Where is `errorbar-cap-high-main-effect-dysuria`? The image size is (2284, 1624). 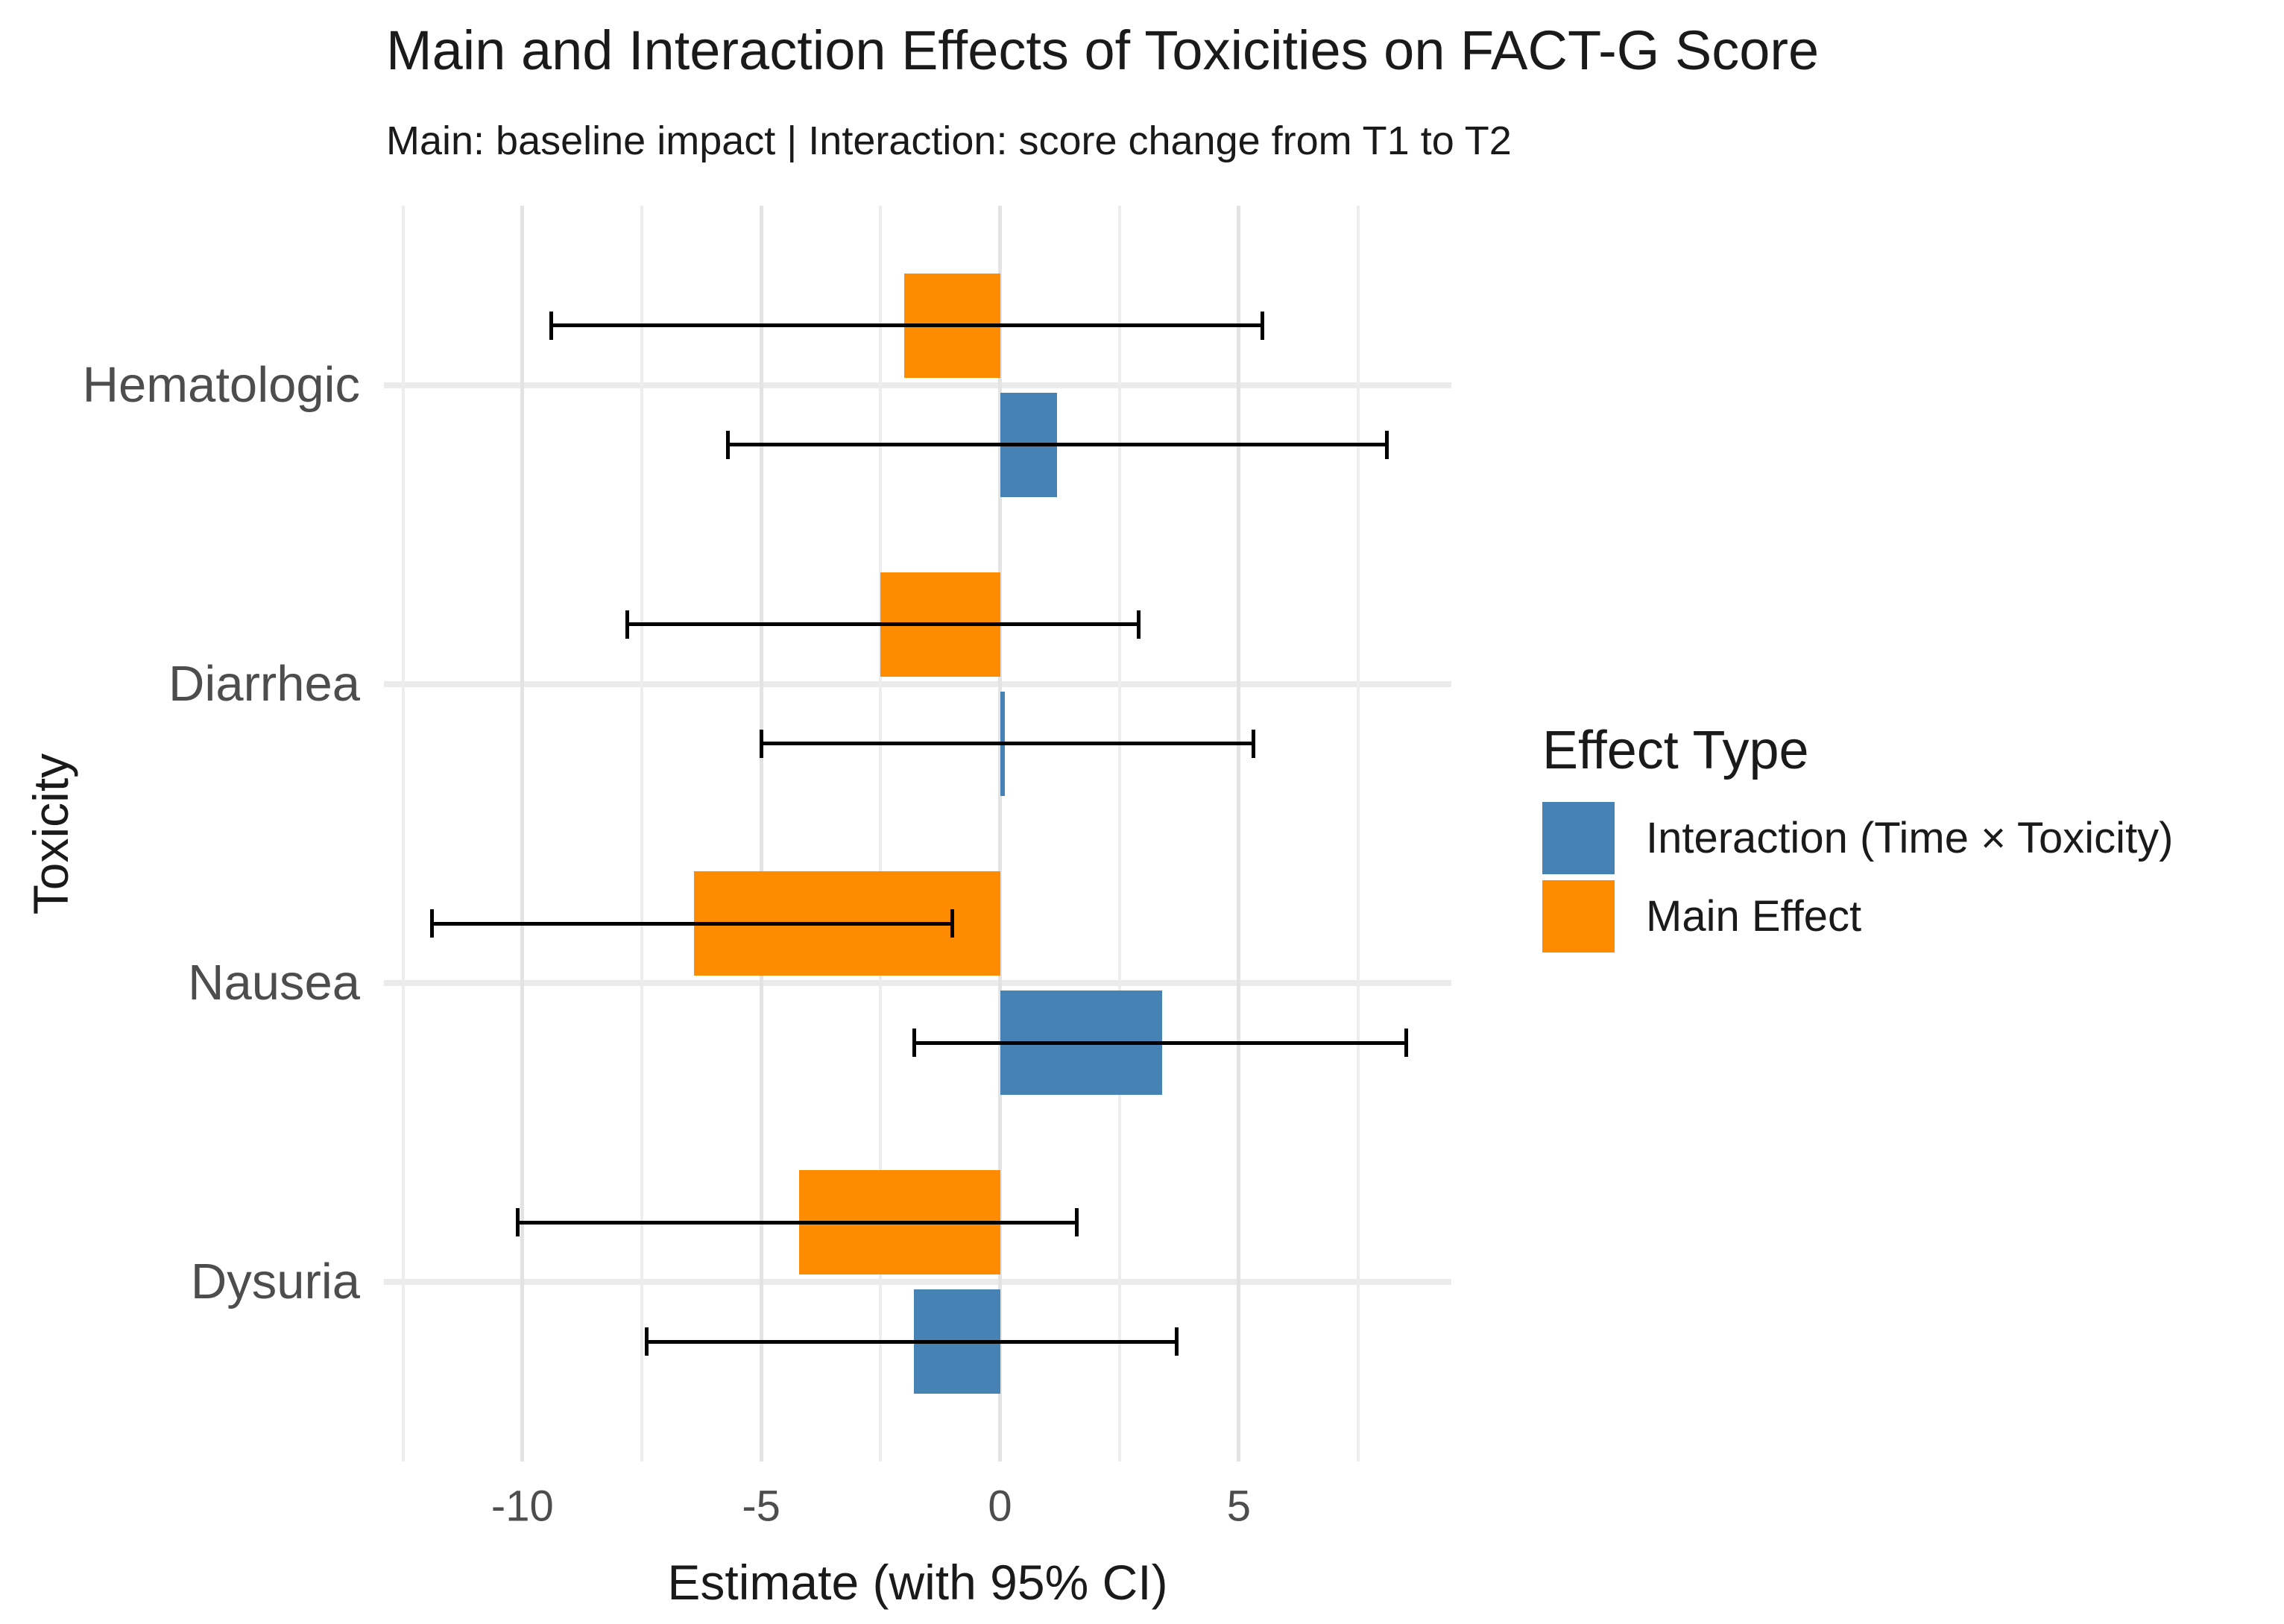 errorbar-cap-high-main-effect-dysuria is located at coordinates (1076, 1222).